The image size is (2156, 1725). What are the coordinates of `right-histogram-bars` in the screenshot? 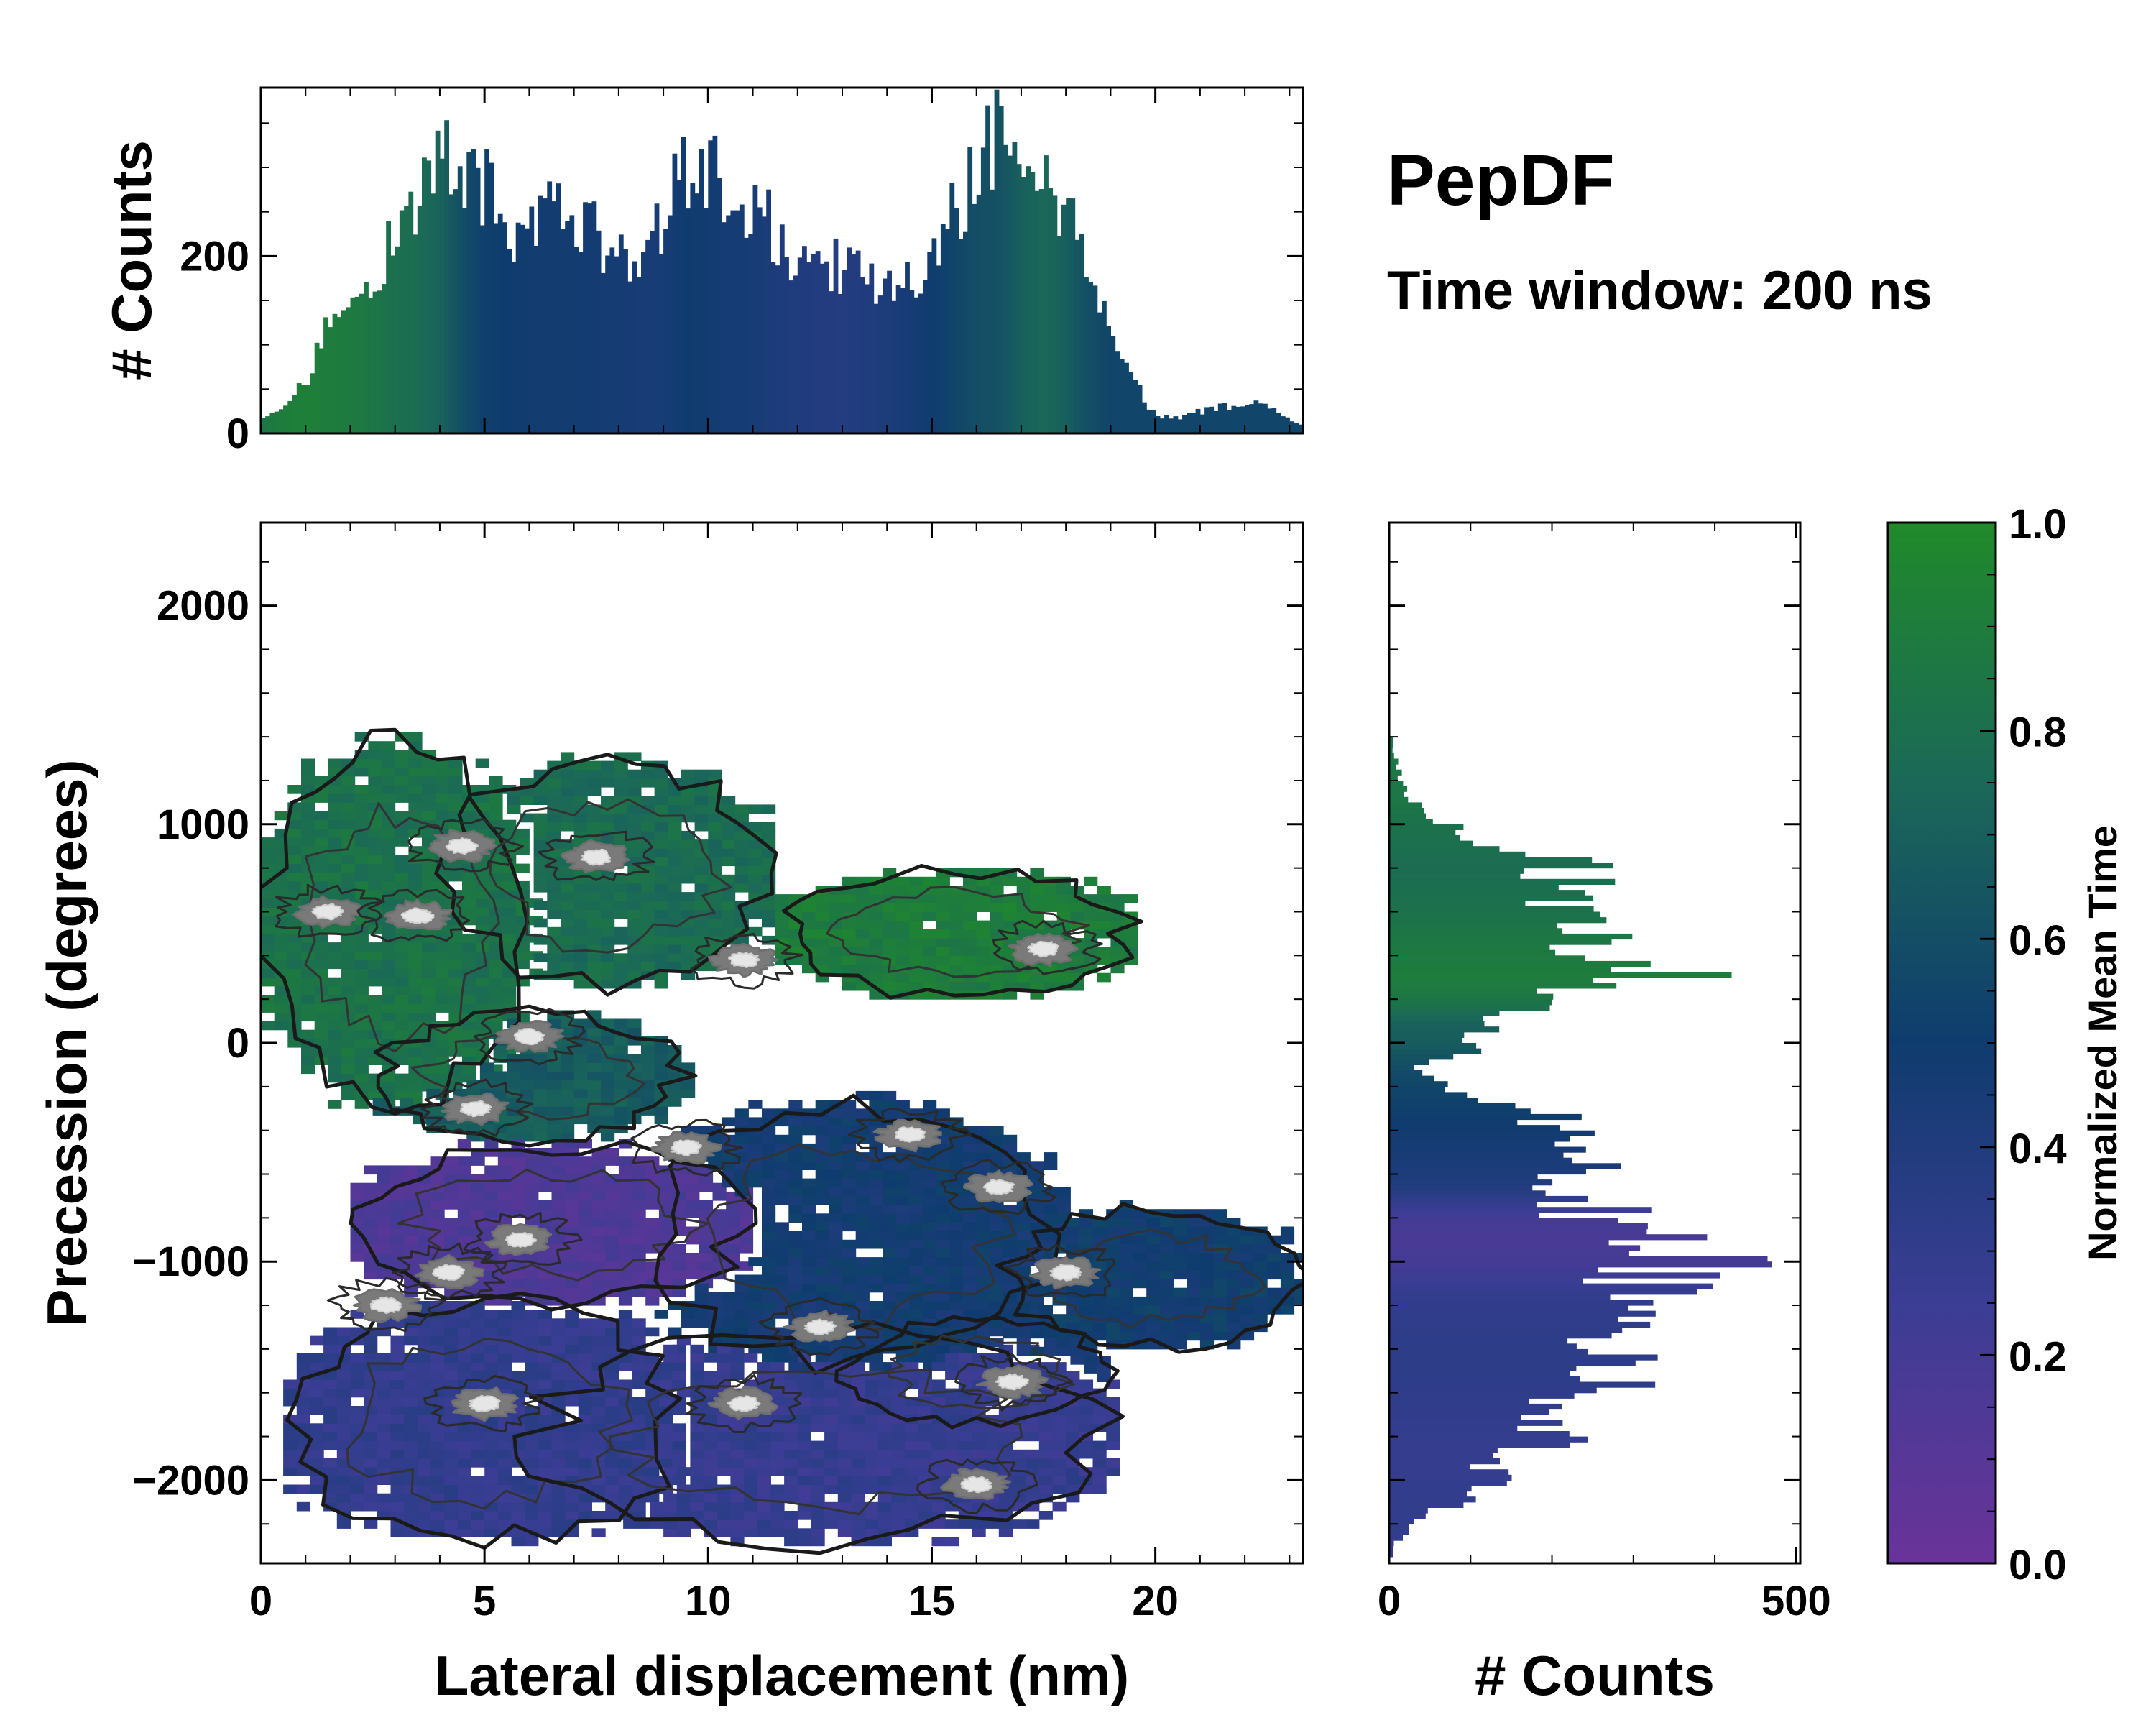 It's located at (1580, 1147).